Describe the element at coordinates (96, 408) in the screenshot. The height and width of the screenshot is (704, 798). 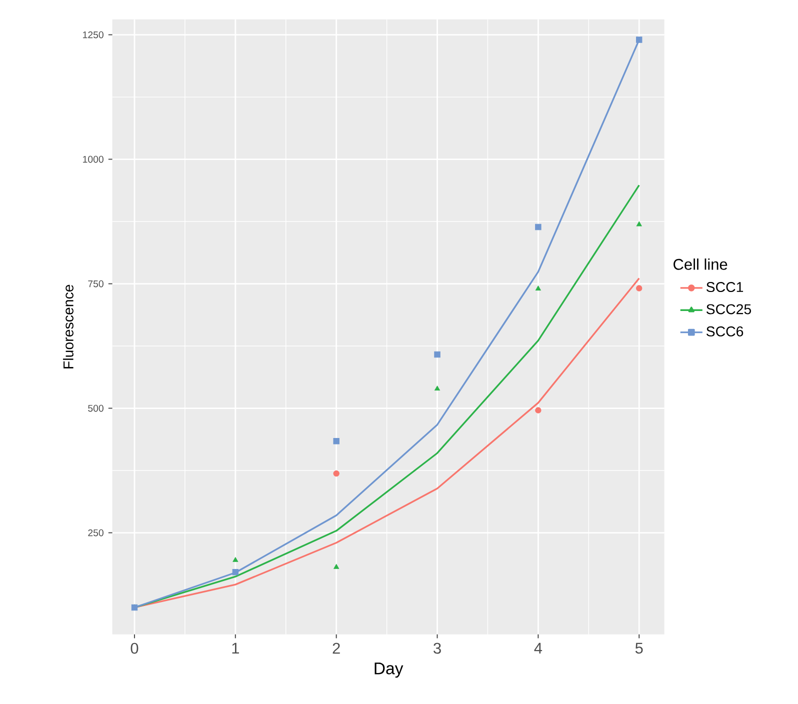
I see `y-tick-label: 500` at that location.